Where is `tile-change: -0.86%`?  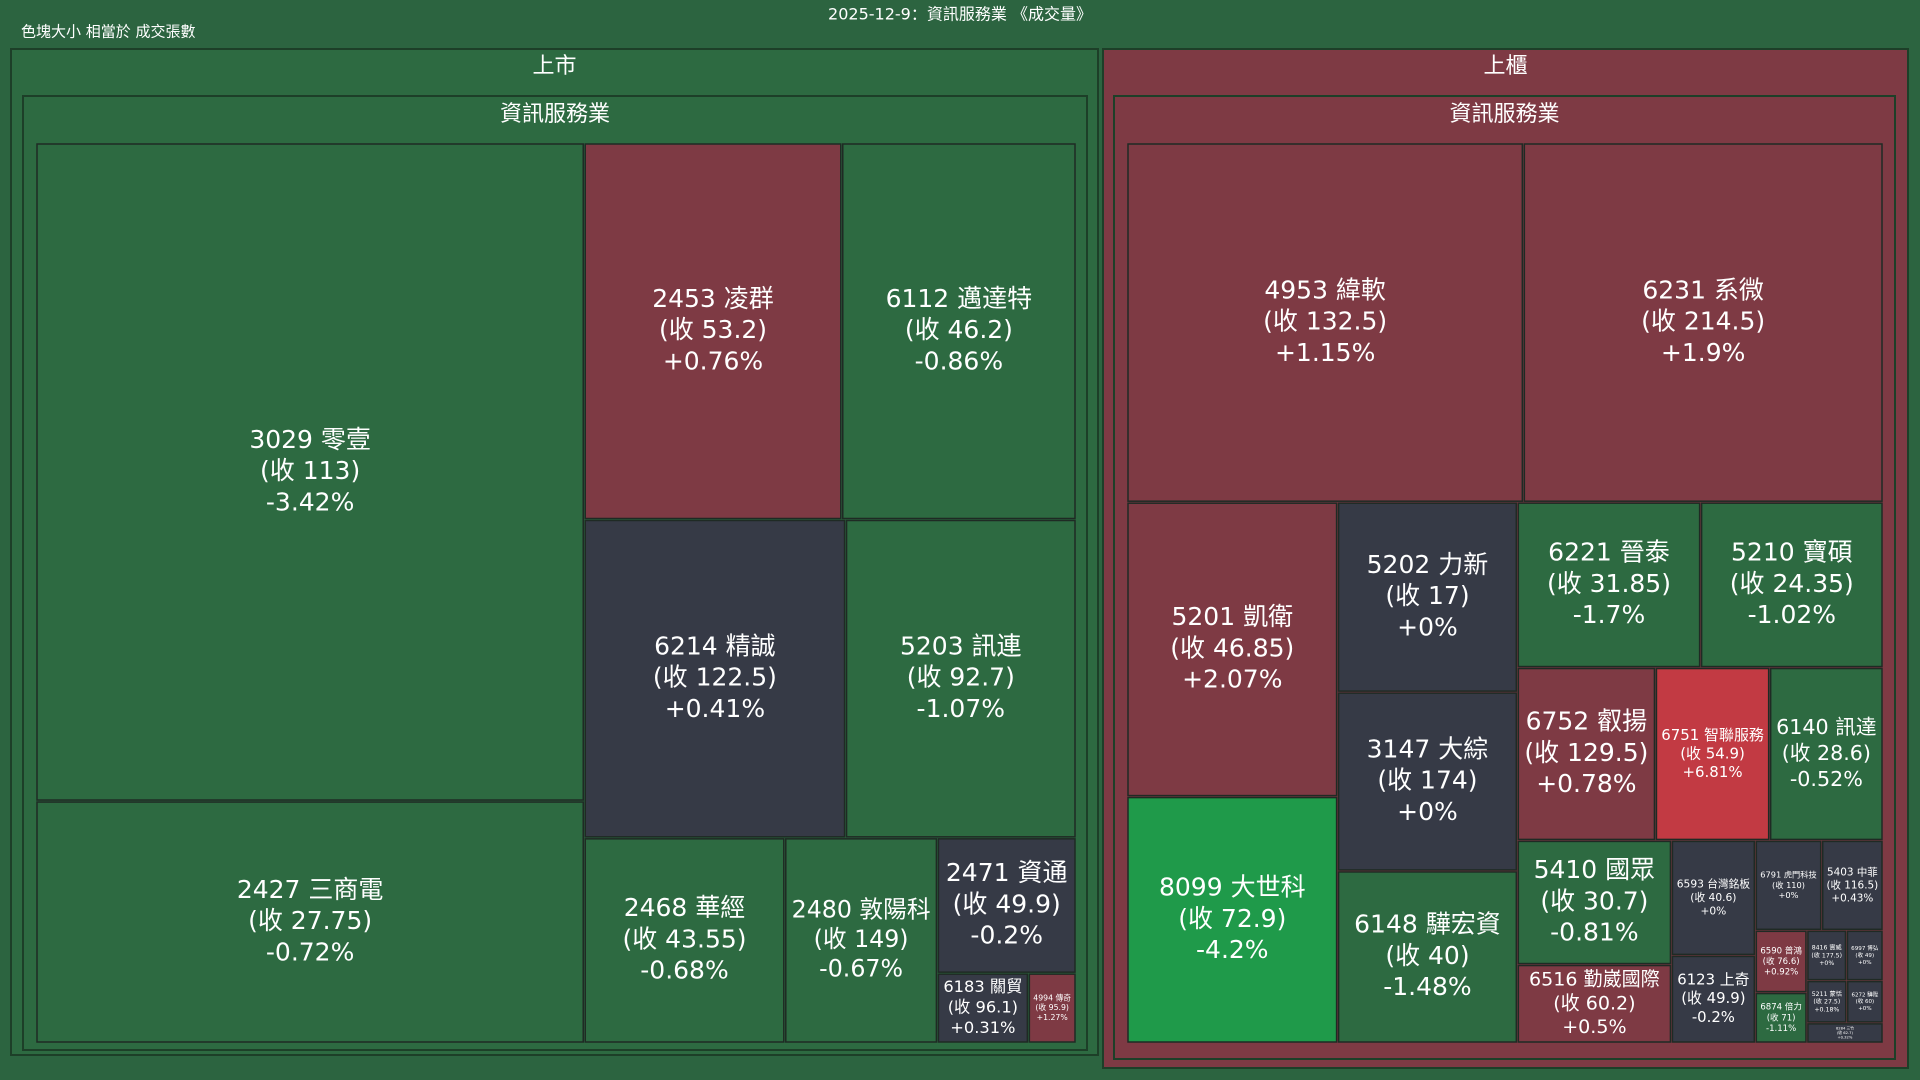 tile-change: -0.86% is located at coordinates (959, 360).